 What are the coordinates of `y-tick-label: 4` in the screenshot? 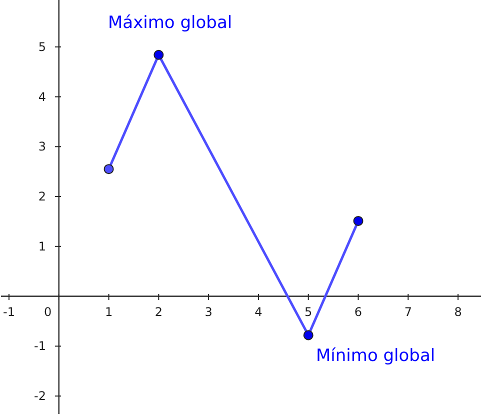 It's located at (42, 97).